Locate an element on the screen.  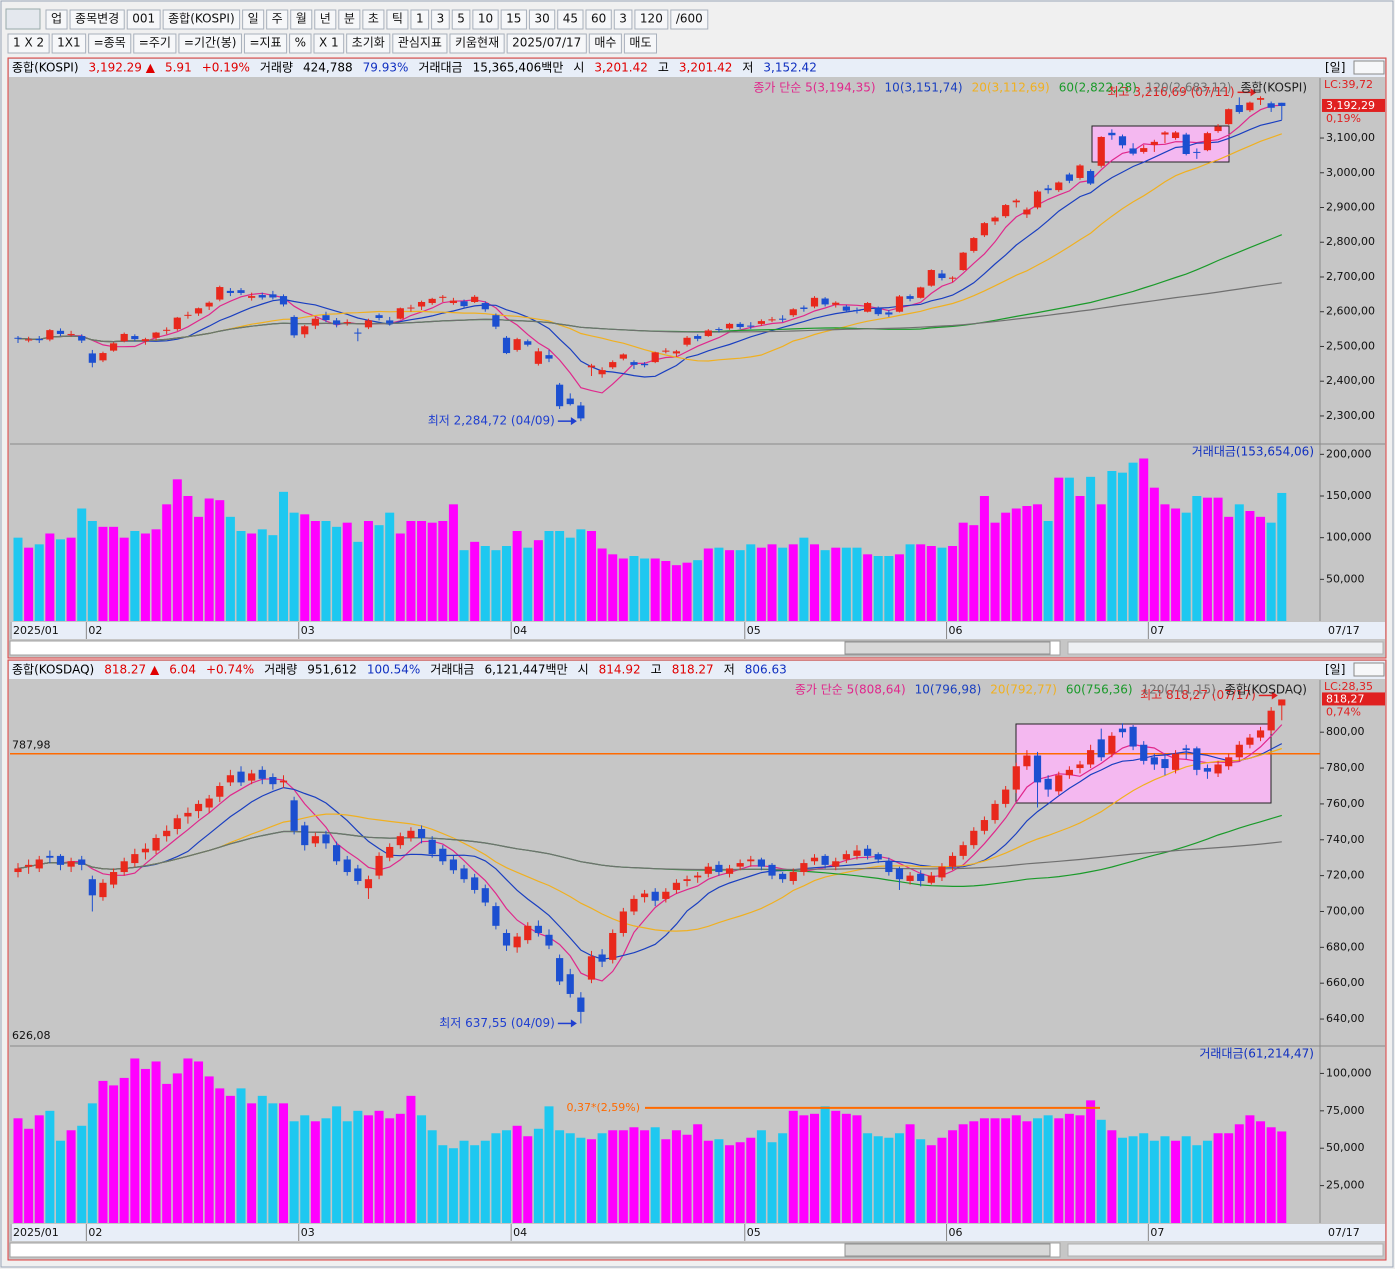
toolbar-button: =종목 is located at coordinates (110, 43).